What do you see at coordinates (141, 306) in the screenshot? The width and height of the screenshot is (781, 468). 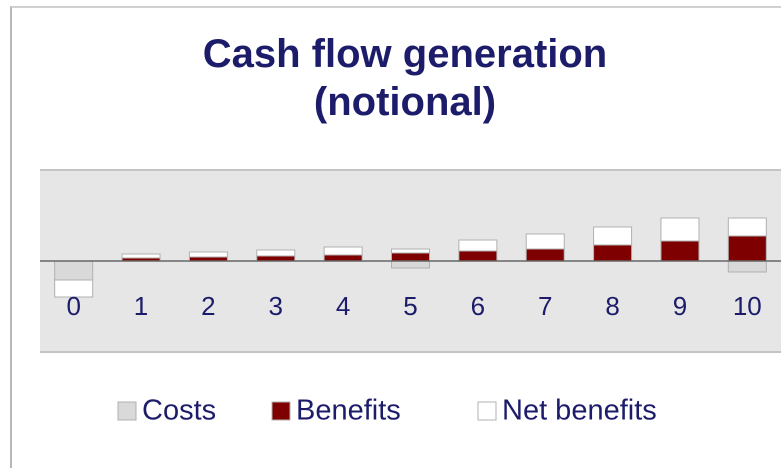 I see `x-tick-label: 1` at bounding box center [141, 306].